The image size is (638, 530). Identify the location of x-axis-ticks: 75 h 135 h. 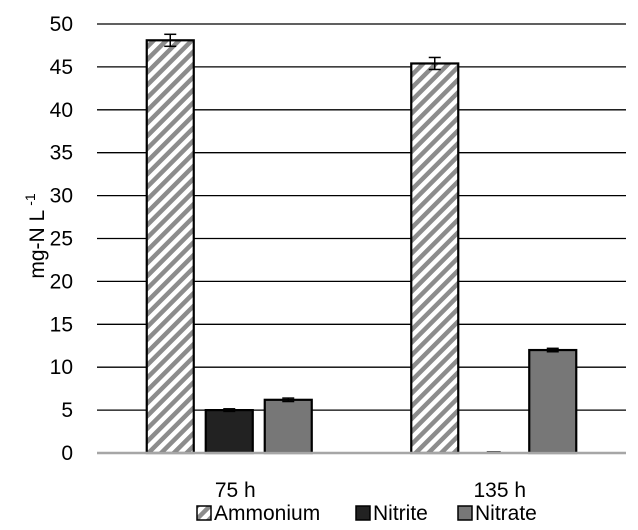
(370, 490).